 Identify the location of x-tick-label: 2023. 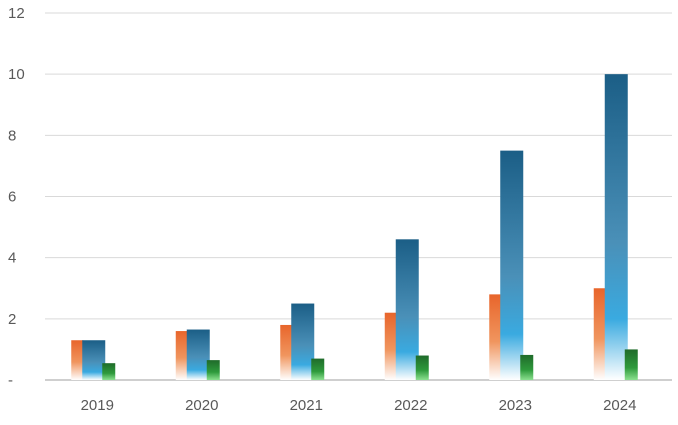
(515, 405).